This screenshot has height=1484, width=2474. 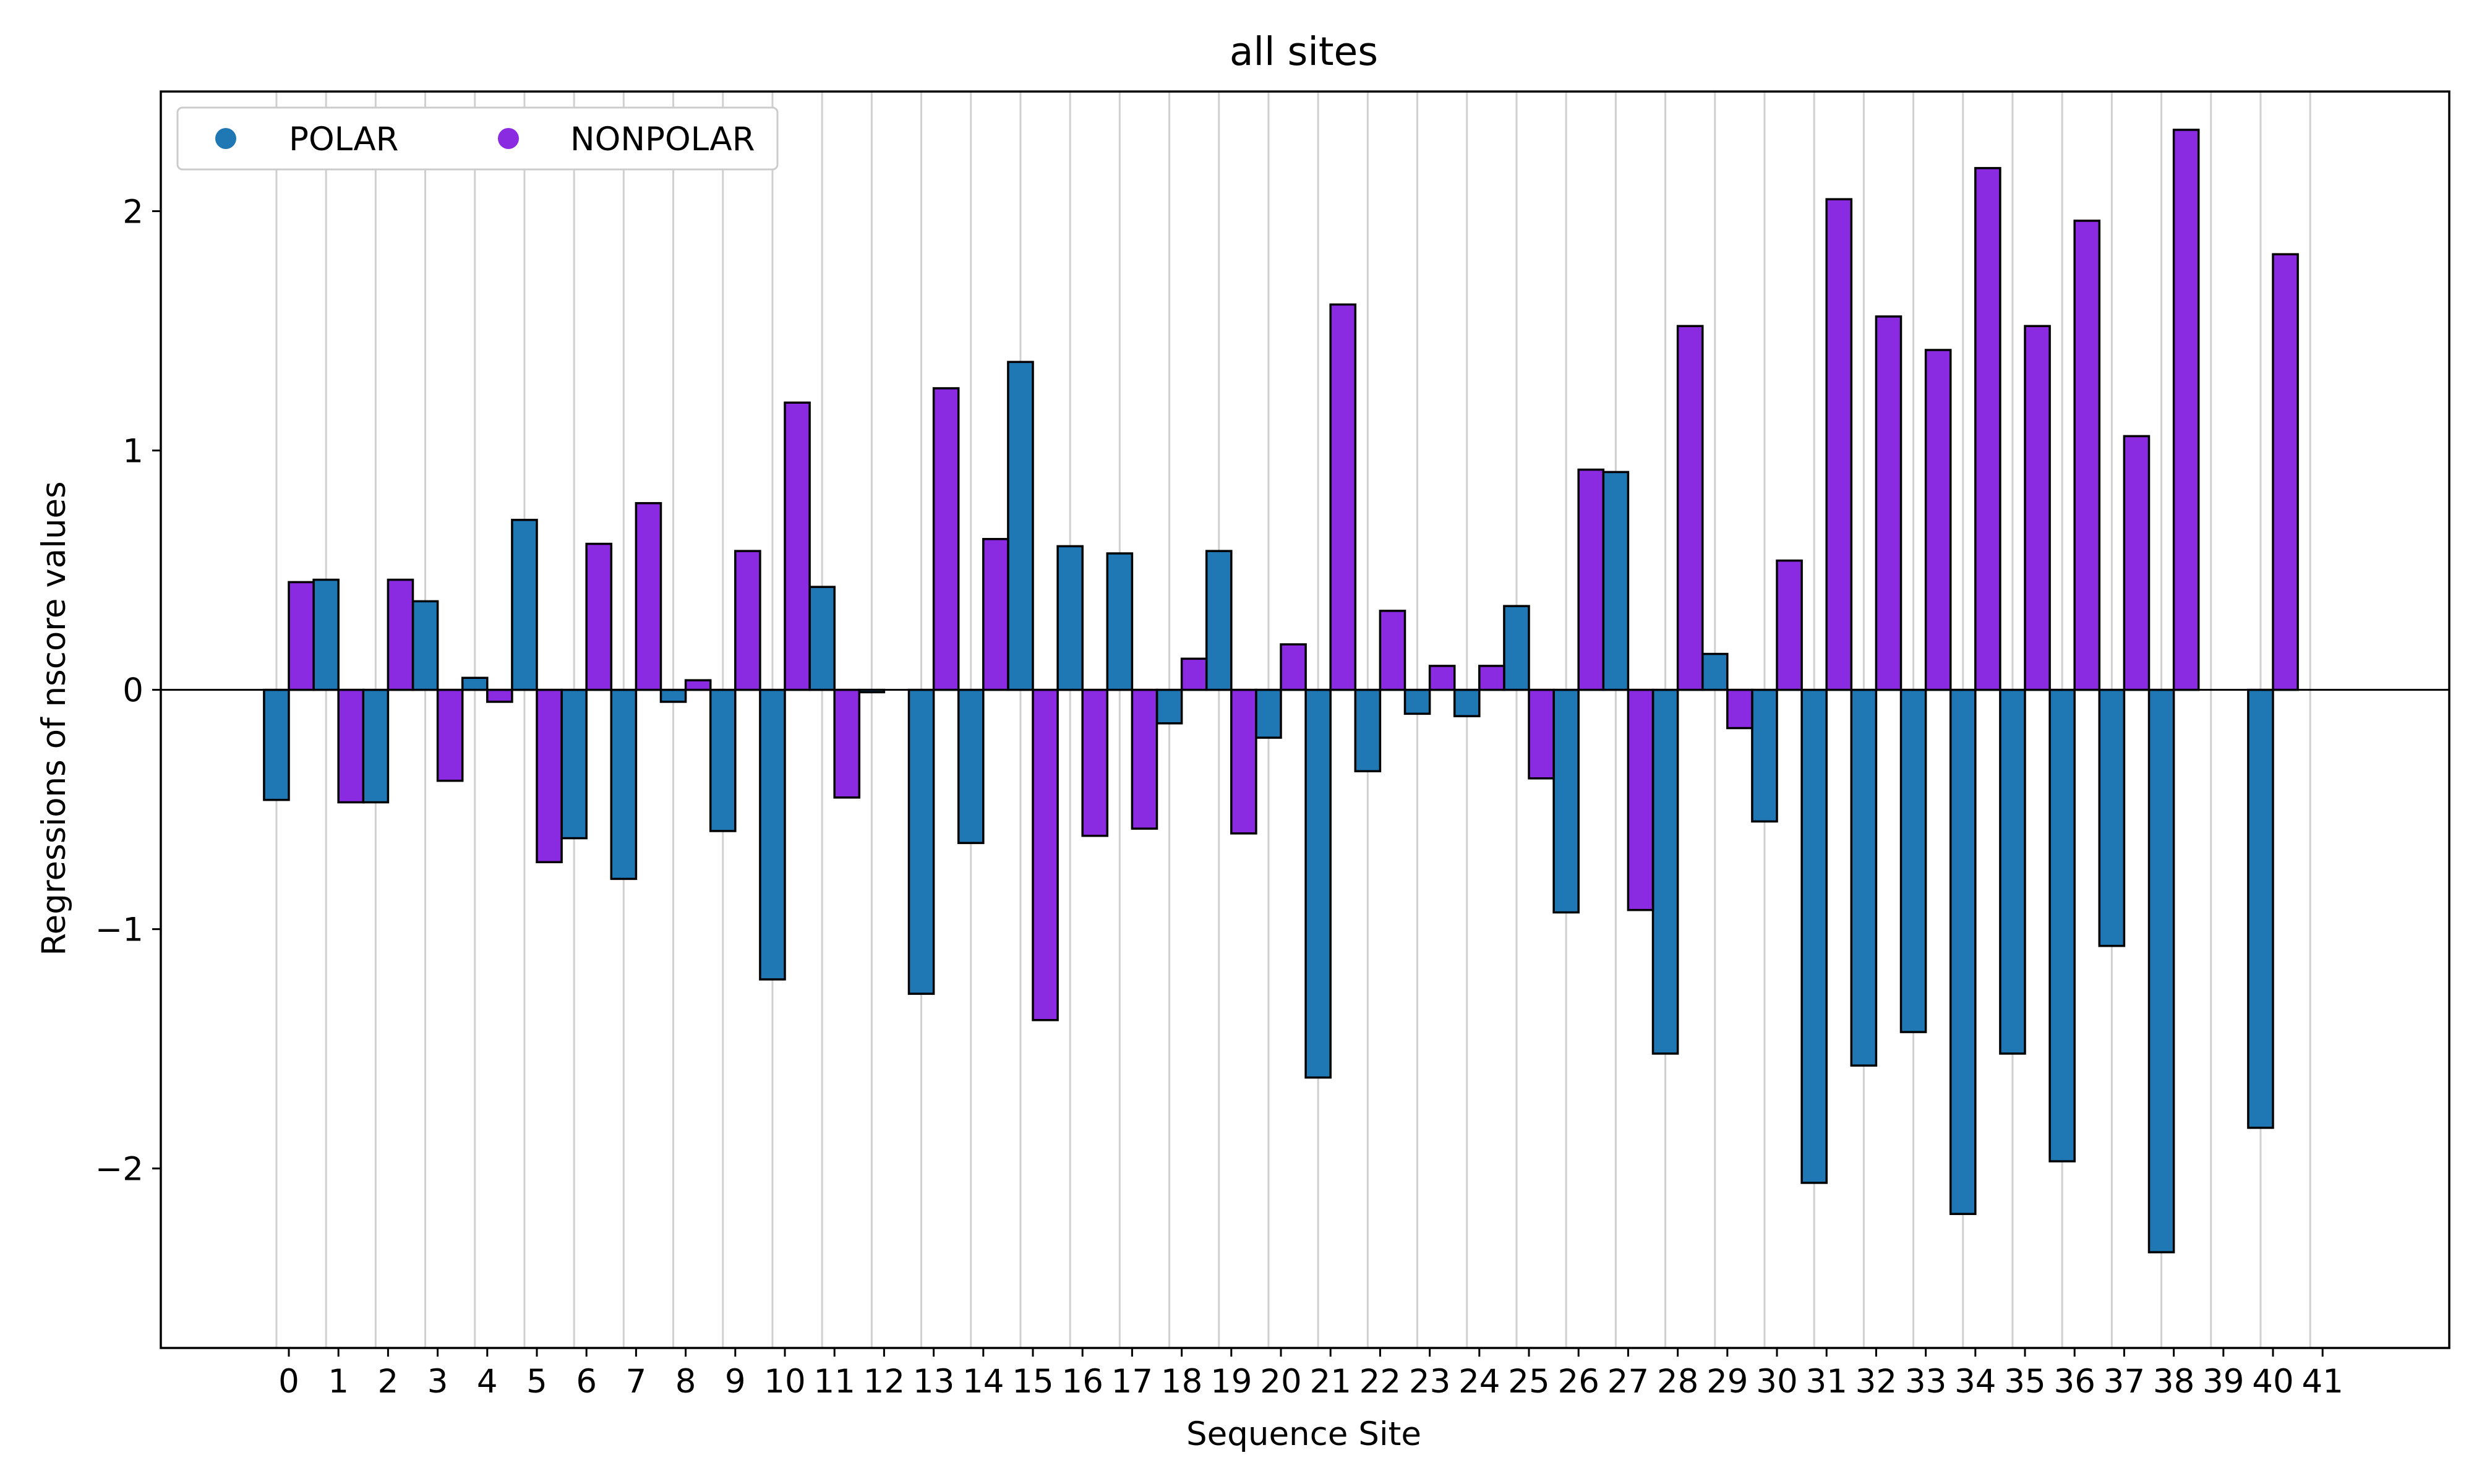 What do you see at coordinates (1380, 1382) in the screenshot?
I see `x-tick-label: 22` at bounding box center [1380, 1382].